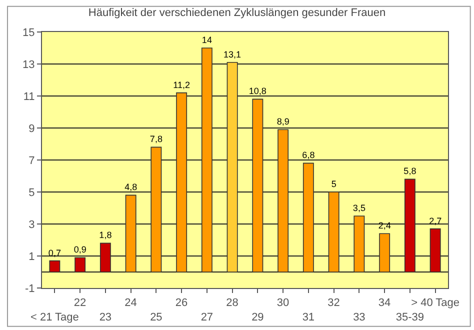 Image resolution: width=474 pixels, height=330 pixels. Describe the element at coordinates (435, 221) in the screenshot. I see `data-label: 2,7` at that location.